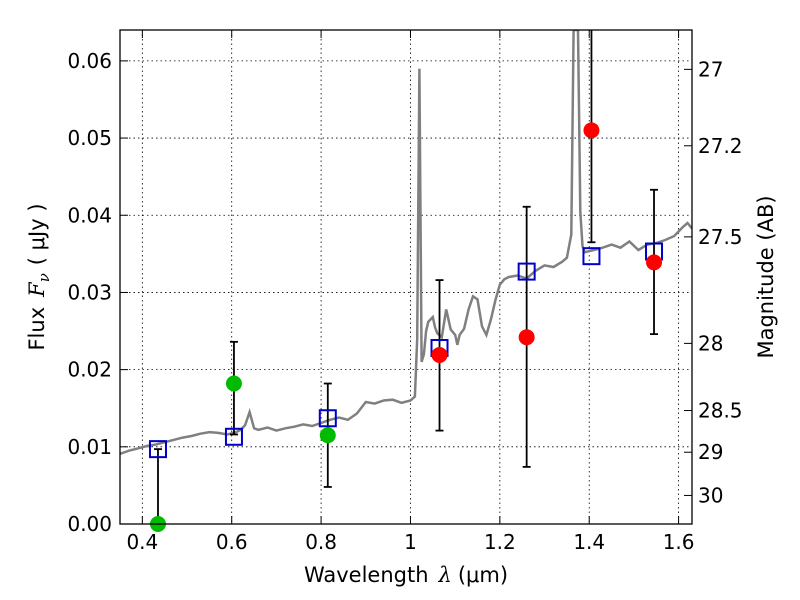 Image resolution: width=800 pixels, height=600 pixels. Describe the element at coordinates (39, 276) in the screenshot. I see `y-axis-label: FluxFν( μJy )` at that location.